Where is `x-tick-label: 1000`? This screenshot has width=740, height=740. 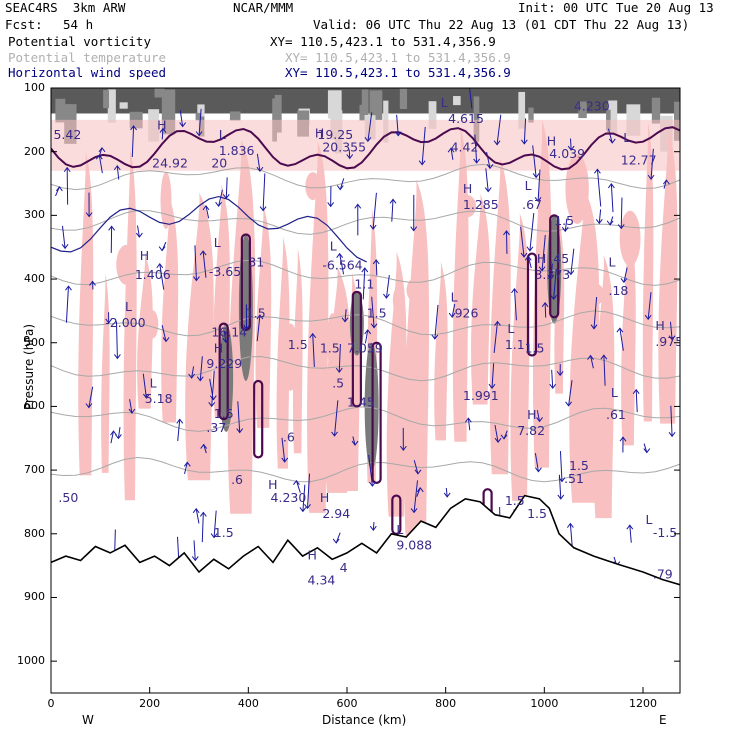 x-tick-label: 1000 is located at coordinates (544, 703).